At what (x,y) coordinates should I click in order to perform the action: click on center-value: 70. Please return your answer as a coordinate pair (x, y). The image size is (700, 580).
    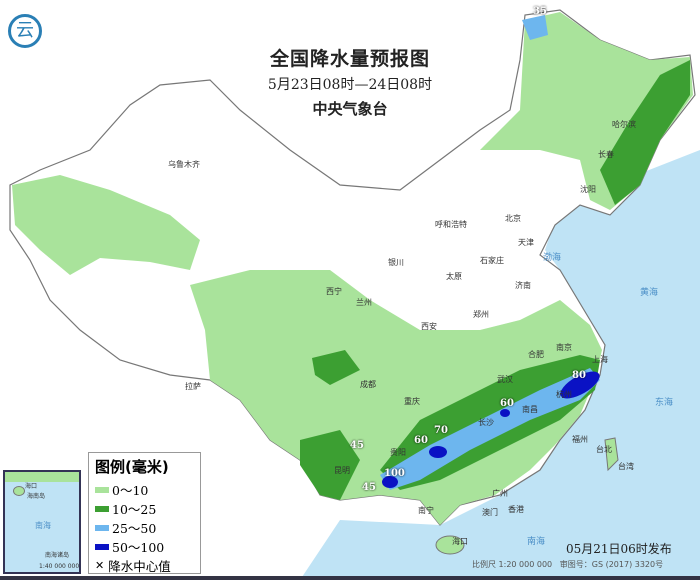
    Looking at the image, I should click on (441, 430).